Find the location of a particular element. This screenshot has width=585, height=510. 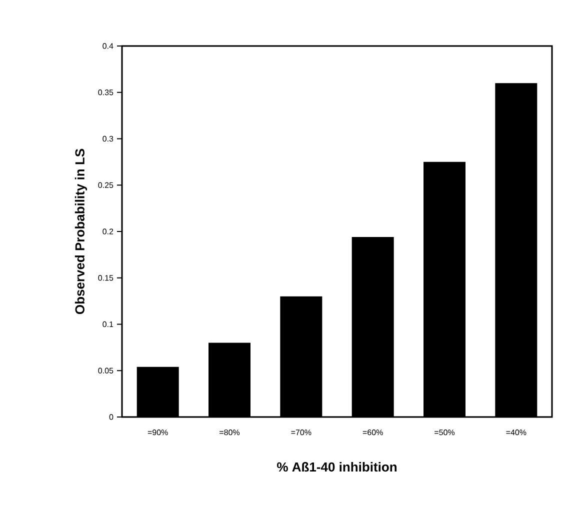

x-axis-title: % Aß1-40 inhibition is located at coordinates (336, 467).